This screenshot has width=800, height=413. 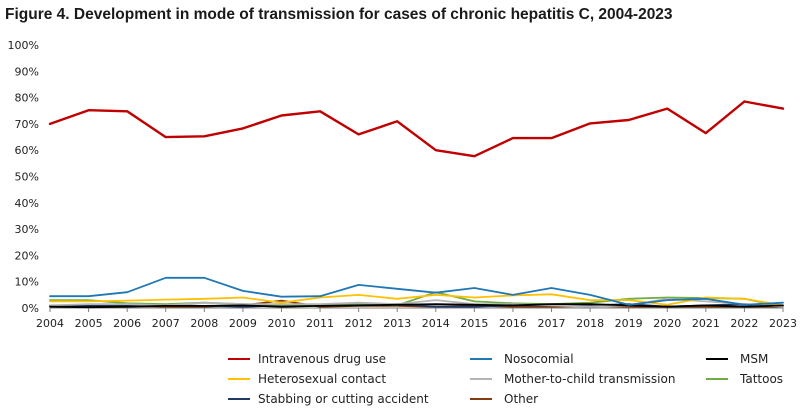 I want to click on series-line-heterosexual-contact, so click(x=416, y=300).